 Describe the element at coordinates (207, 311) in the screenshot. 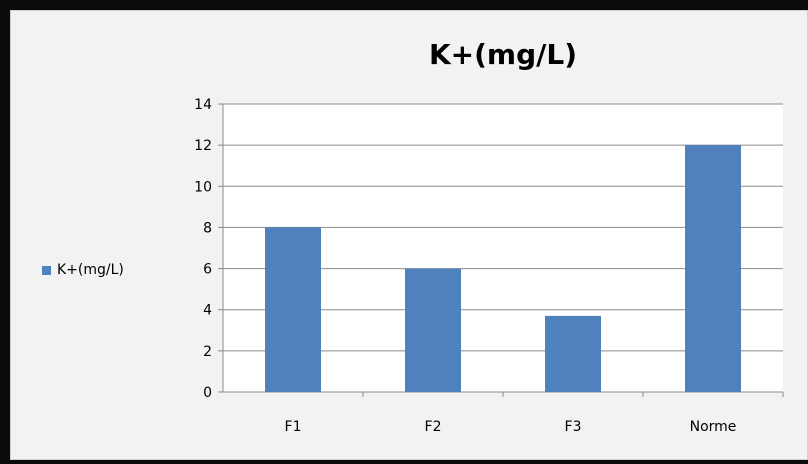

I see `y-tick-label: 4` at that location.